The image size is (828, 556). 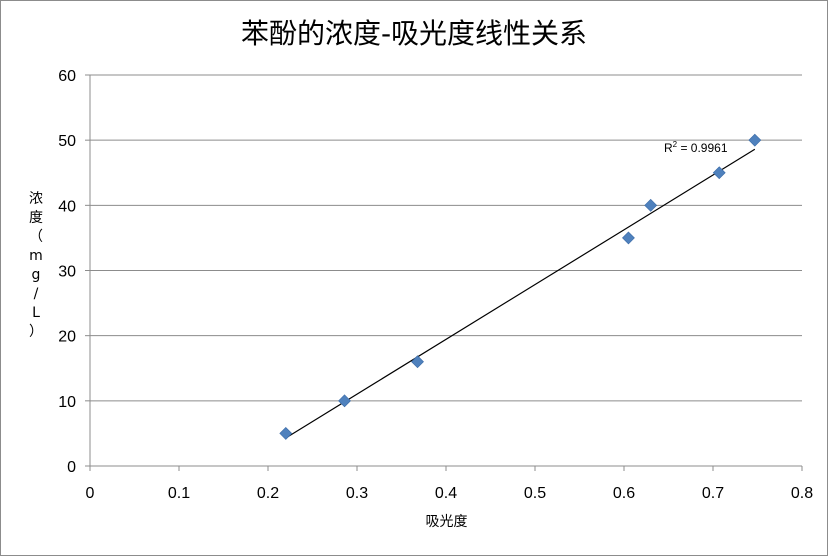 What do you see at coordinates (36, 199) in the screenshot?
I see `y-axis-title-char: 浓` at bounding box center [36, 199].